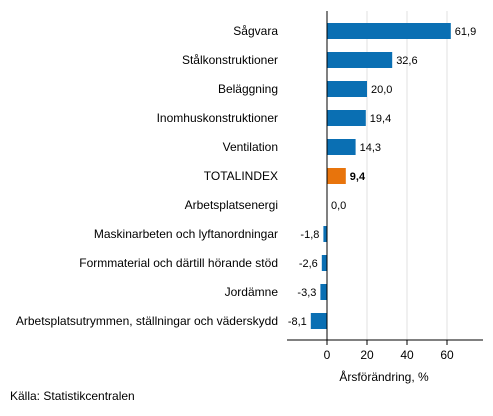 This screenshot has width=493, height=416. What do you see at coordinates (384, 376) in the screenshot?
I see `x-axis-title: Årsförändring, %` at bounding box center [384, 376].